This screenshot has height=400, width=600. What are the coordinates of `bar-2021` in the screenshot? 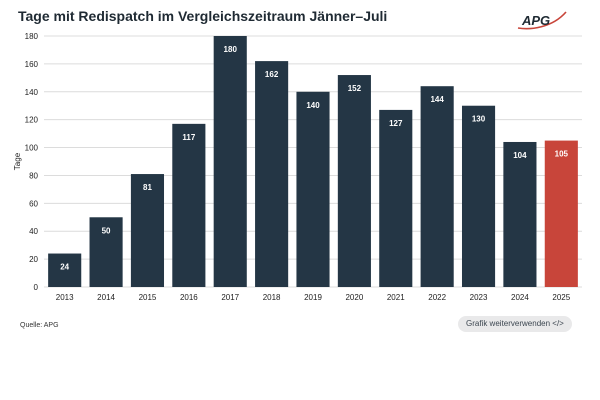 It's located at (396, 198).